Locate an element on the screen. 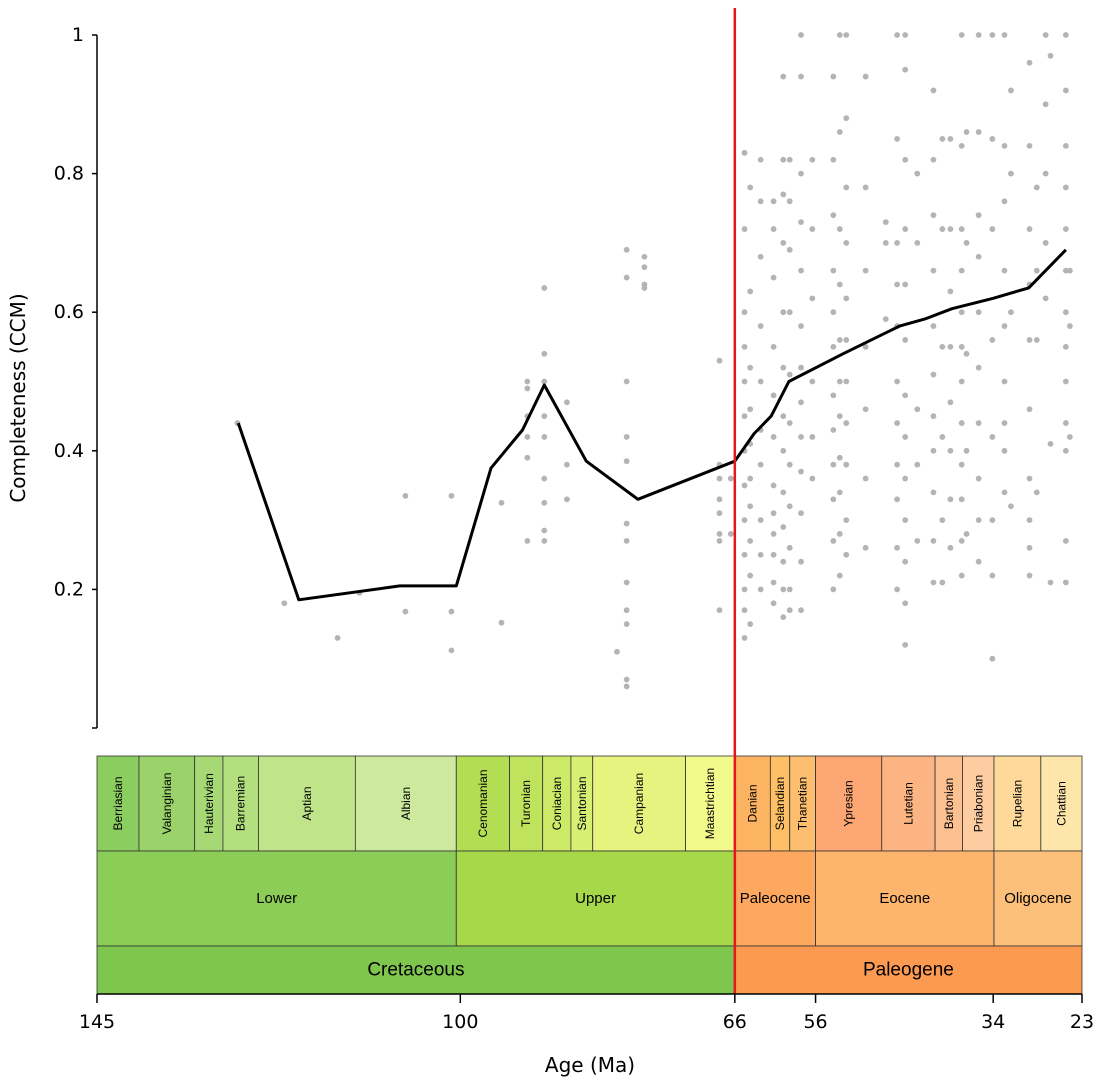 This screenshot has height=1082, width=1107. epoch-label: Upper is located at coordinates (595, 898).